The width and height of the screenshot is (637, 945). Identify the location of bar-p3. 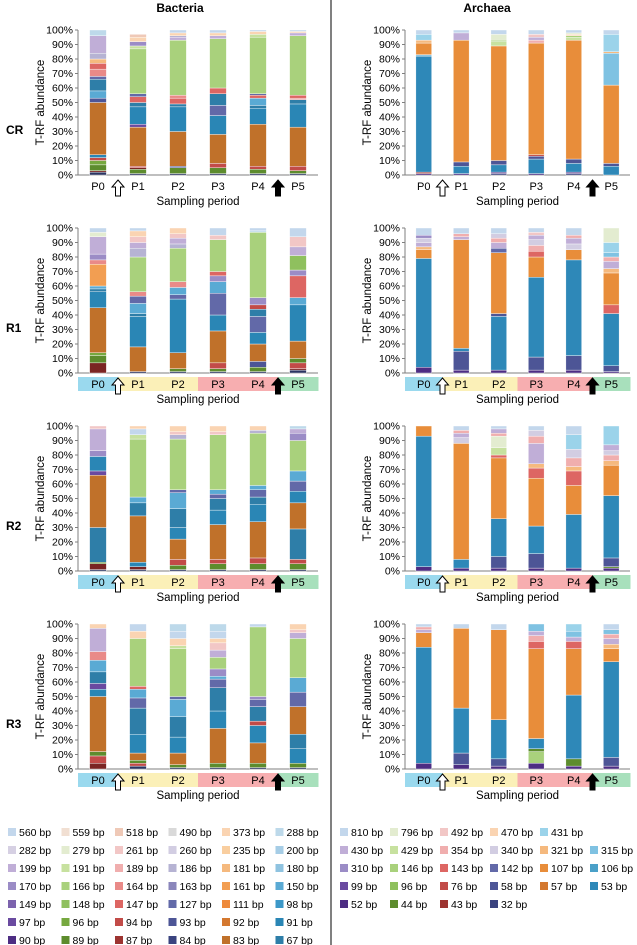
(536, 696).